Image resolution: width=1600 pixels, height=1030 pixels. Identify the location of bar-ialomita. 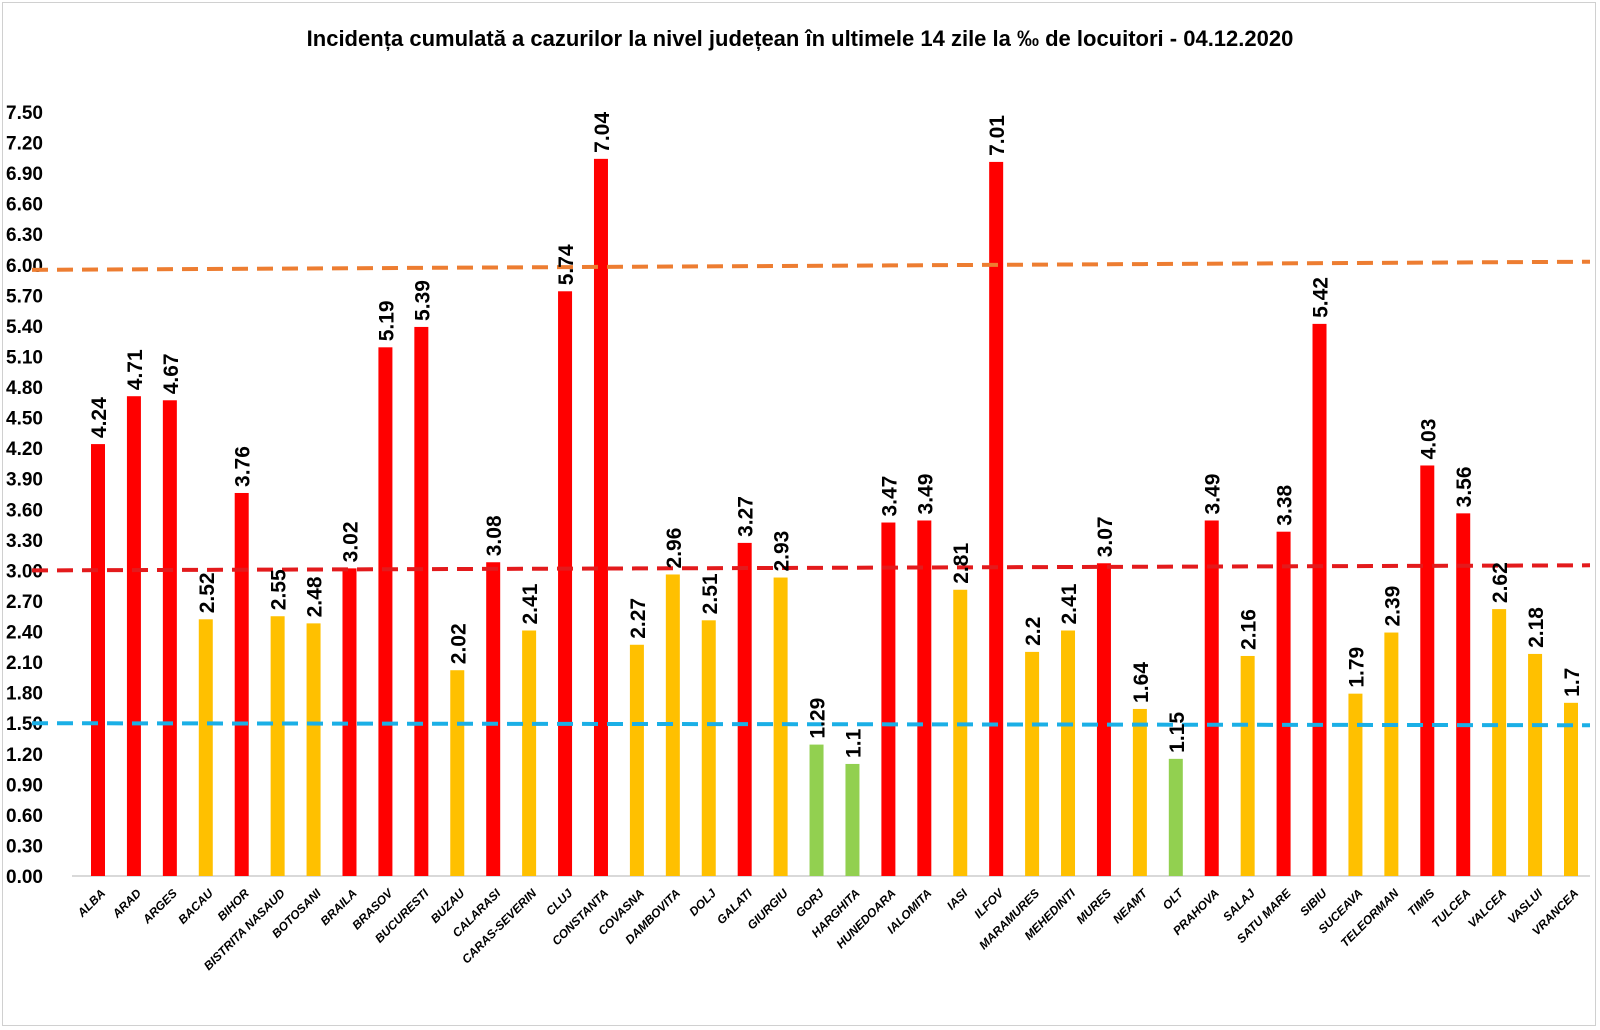
(924, 698).